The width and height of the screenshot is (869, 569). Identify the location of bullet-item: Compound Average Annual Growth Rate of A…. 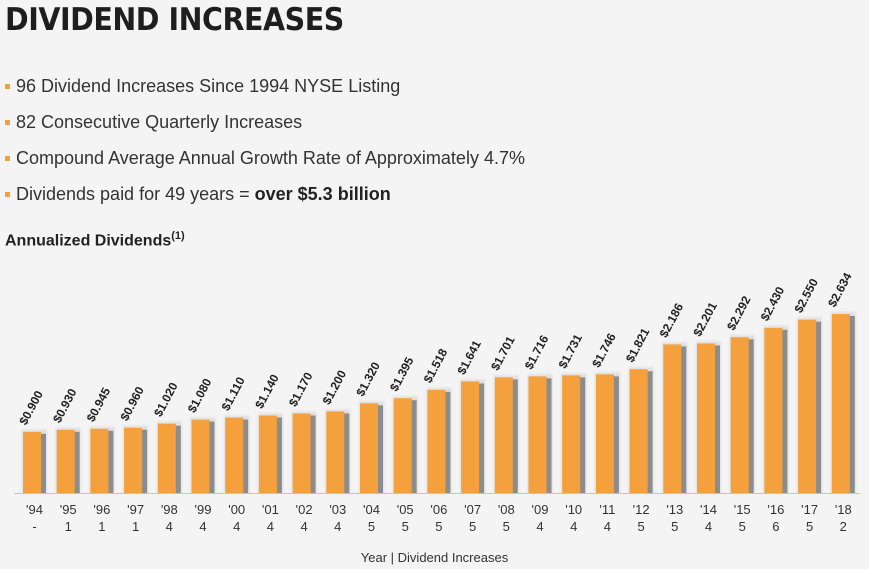
(265, 158).